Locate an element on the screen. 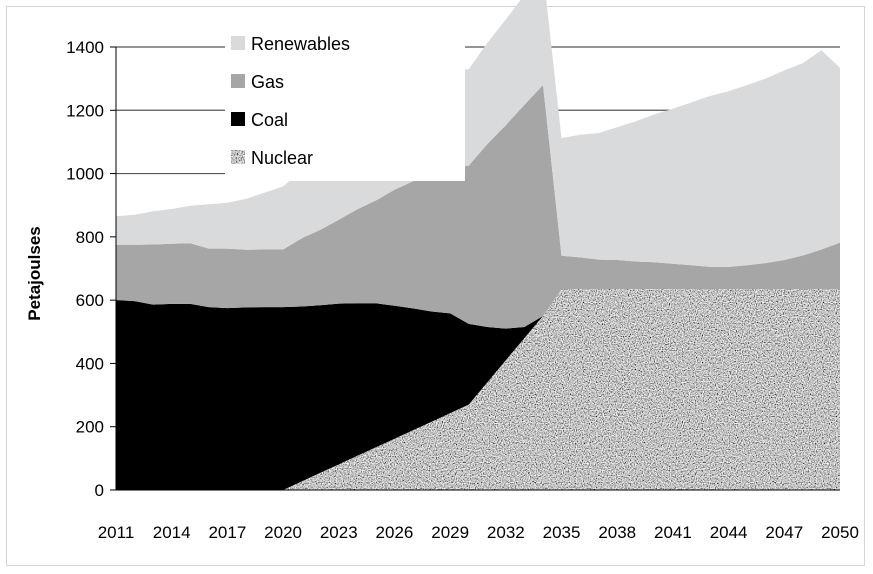 This screenshot has width=873, height=574. y-tick-label-200: 200 is located at coordinates (90, 427).